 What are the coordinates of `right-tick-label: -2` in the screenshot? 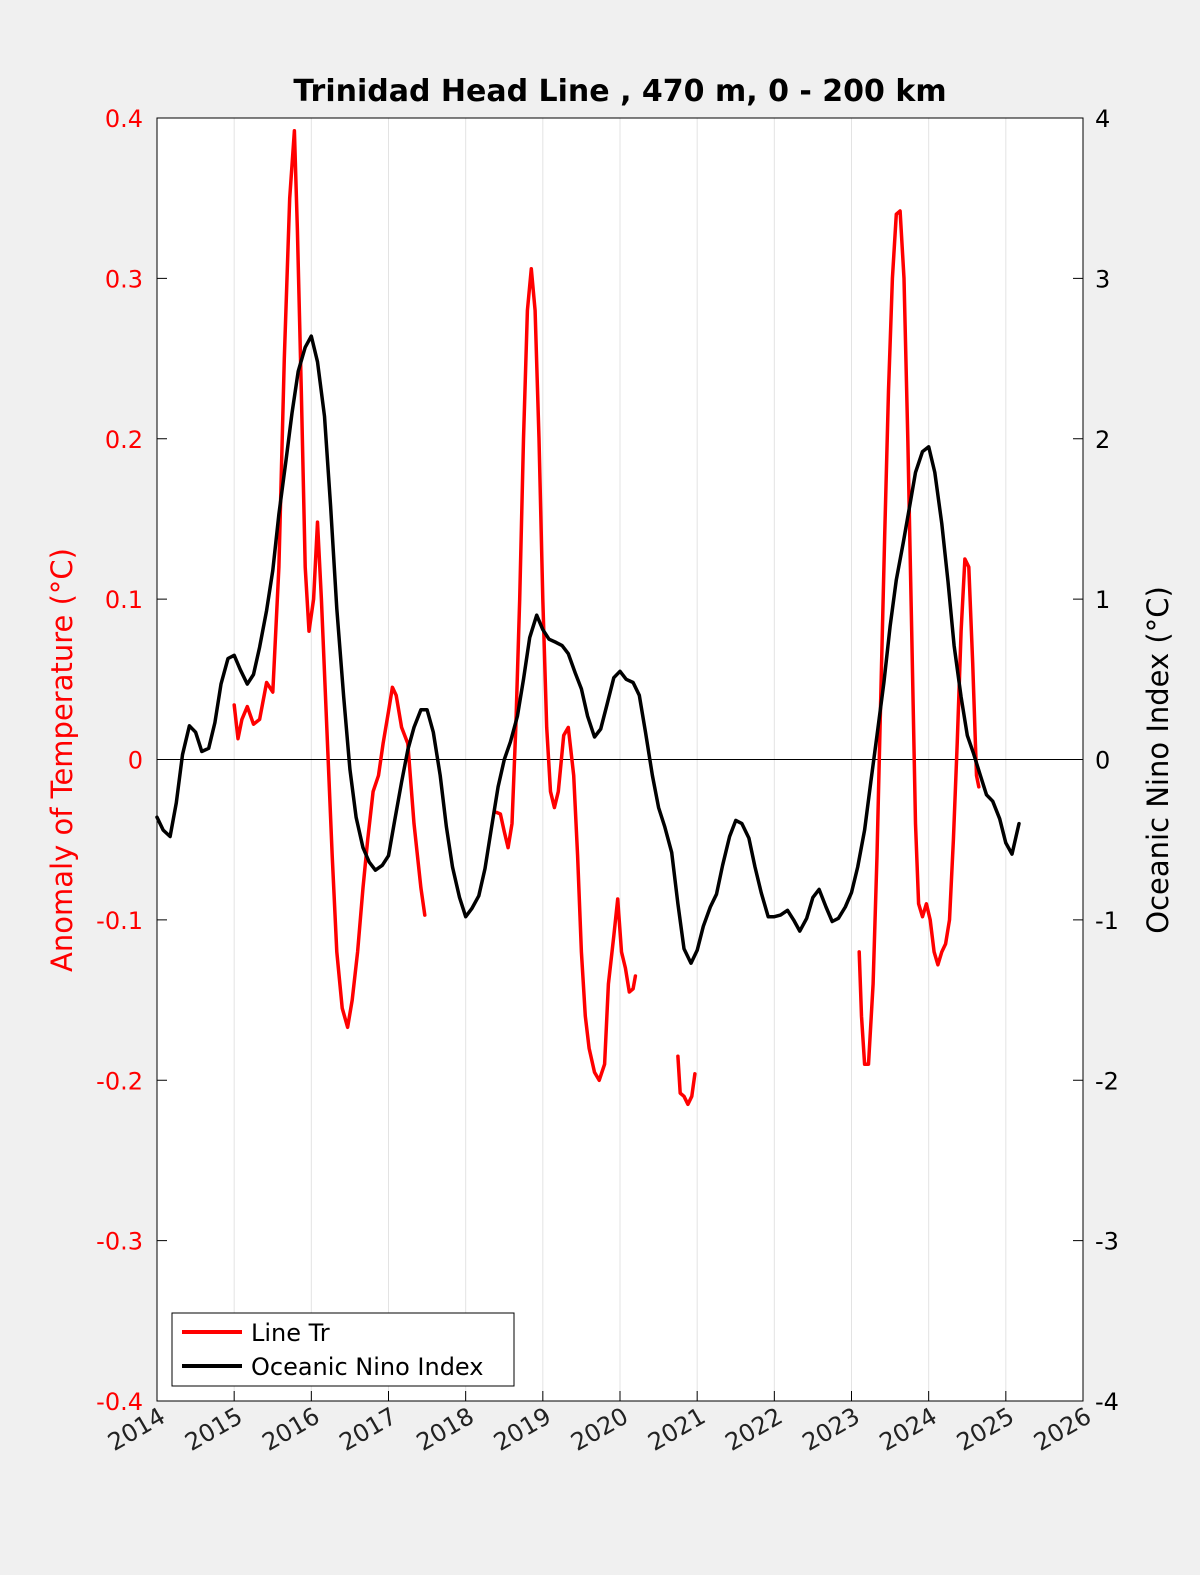 It's located at (1107, 1081).